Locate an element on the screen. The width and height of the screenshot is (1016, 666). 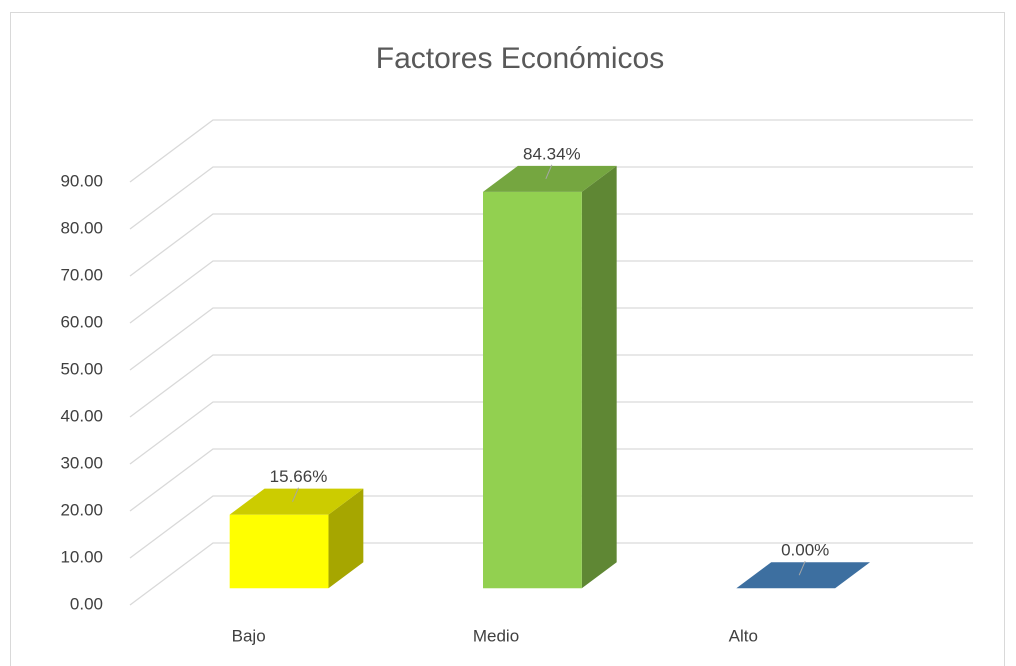
y-tick-label: 90.00 is located at coordinates (81, 180).